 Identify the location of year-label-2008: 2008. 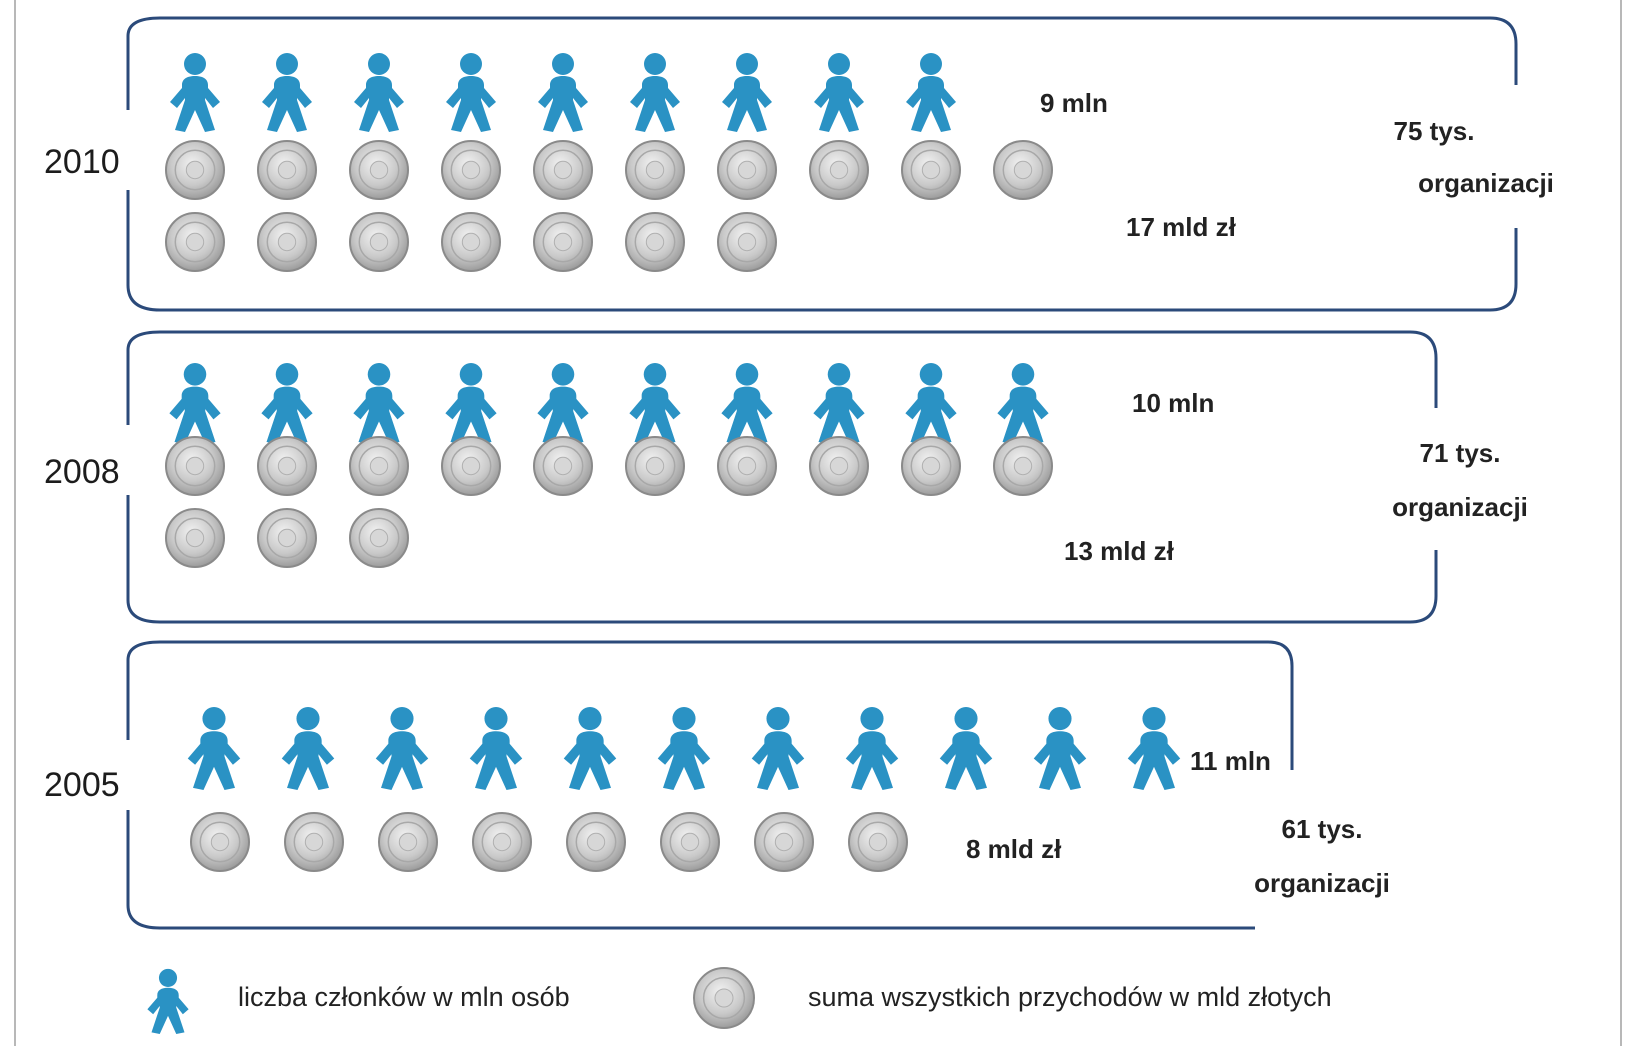
(82, 472).